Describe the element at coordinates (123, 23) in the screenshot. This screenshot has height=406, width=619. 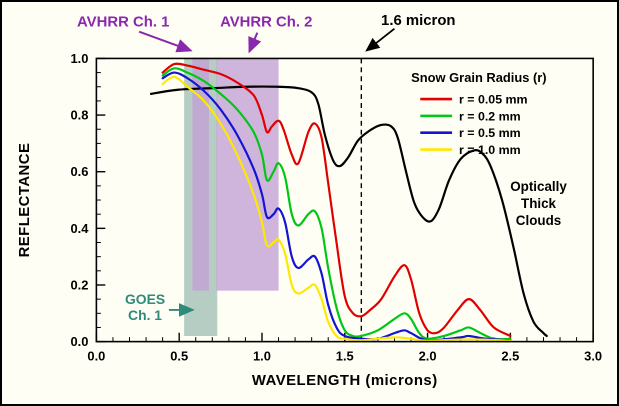
I see `avhrr-ch1-label: AVHRR Ch. 1` at that location.